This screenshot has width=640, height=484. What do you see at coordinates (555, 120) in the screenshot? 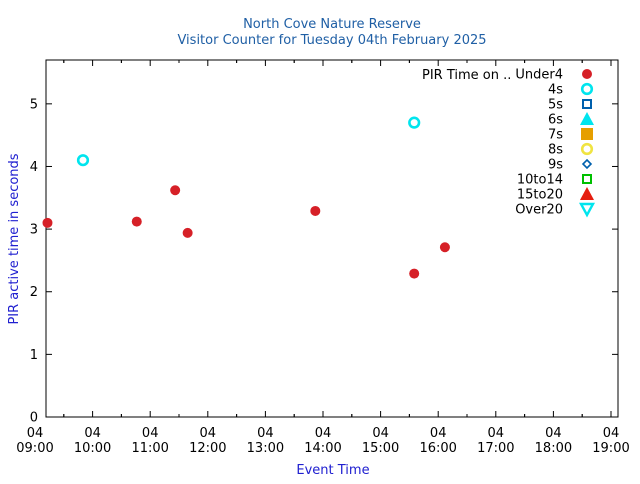
I see `legend-label-6s: 6s` at bounding box center [555, 120].